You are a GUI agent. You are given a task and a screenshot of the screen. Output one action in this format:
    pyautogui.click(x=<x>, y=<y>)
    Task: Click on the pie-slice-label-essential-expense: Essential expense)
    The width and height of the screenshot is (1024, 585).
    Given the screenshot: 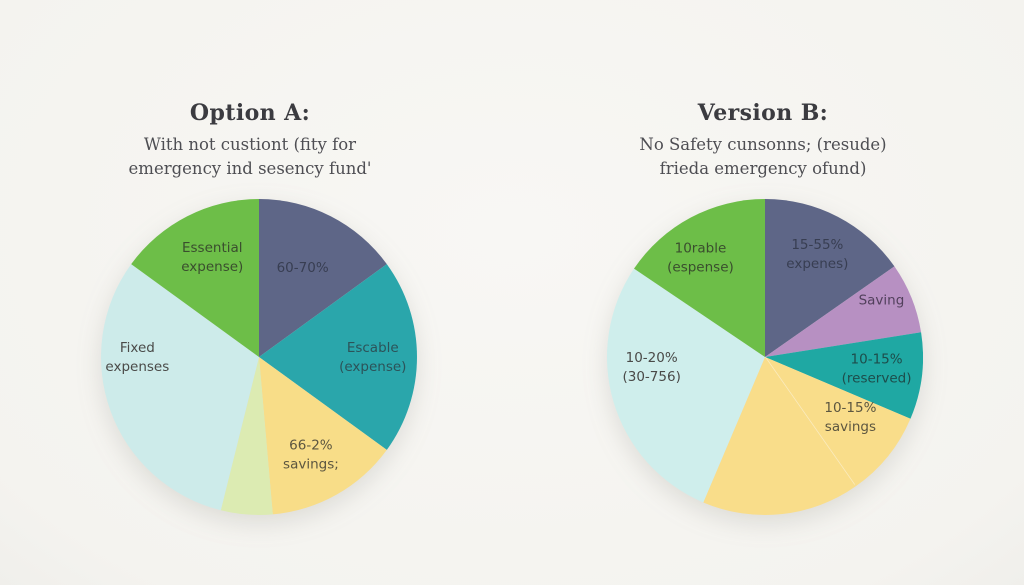 What is the action you would take?
    pyautogui.click(x=212, y=257)
    